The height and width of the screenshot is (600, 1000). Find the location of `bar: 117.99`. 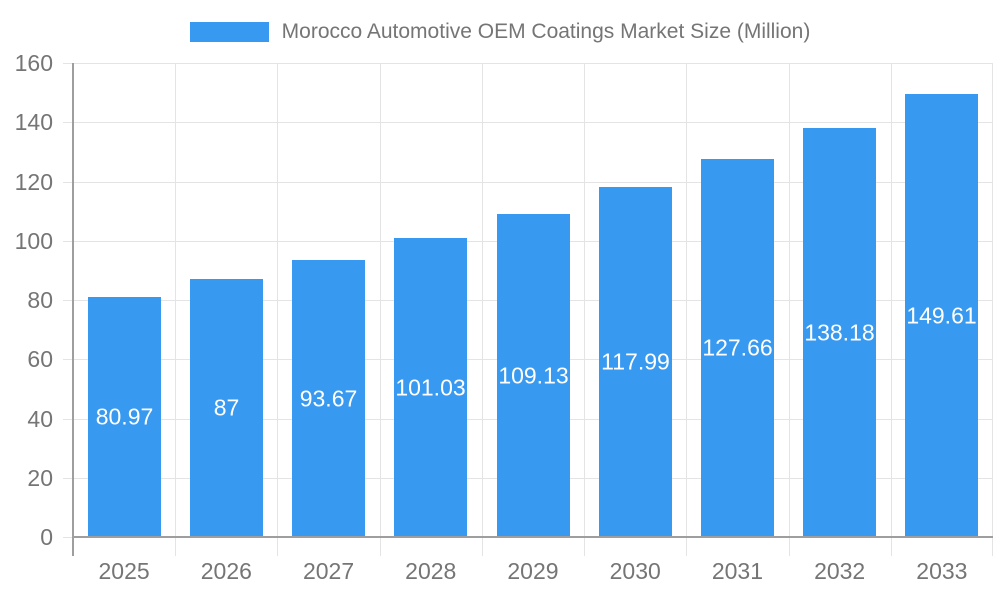

bar: 117.99 is located at coordinates (635, 362).